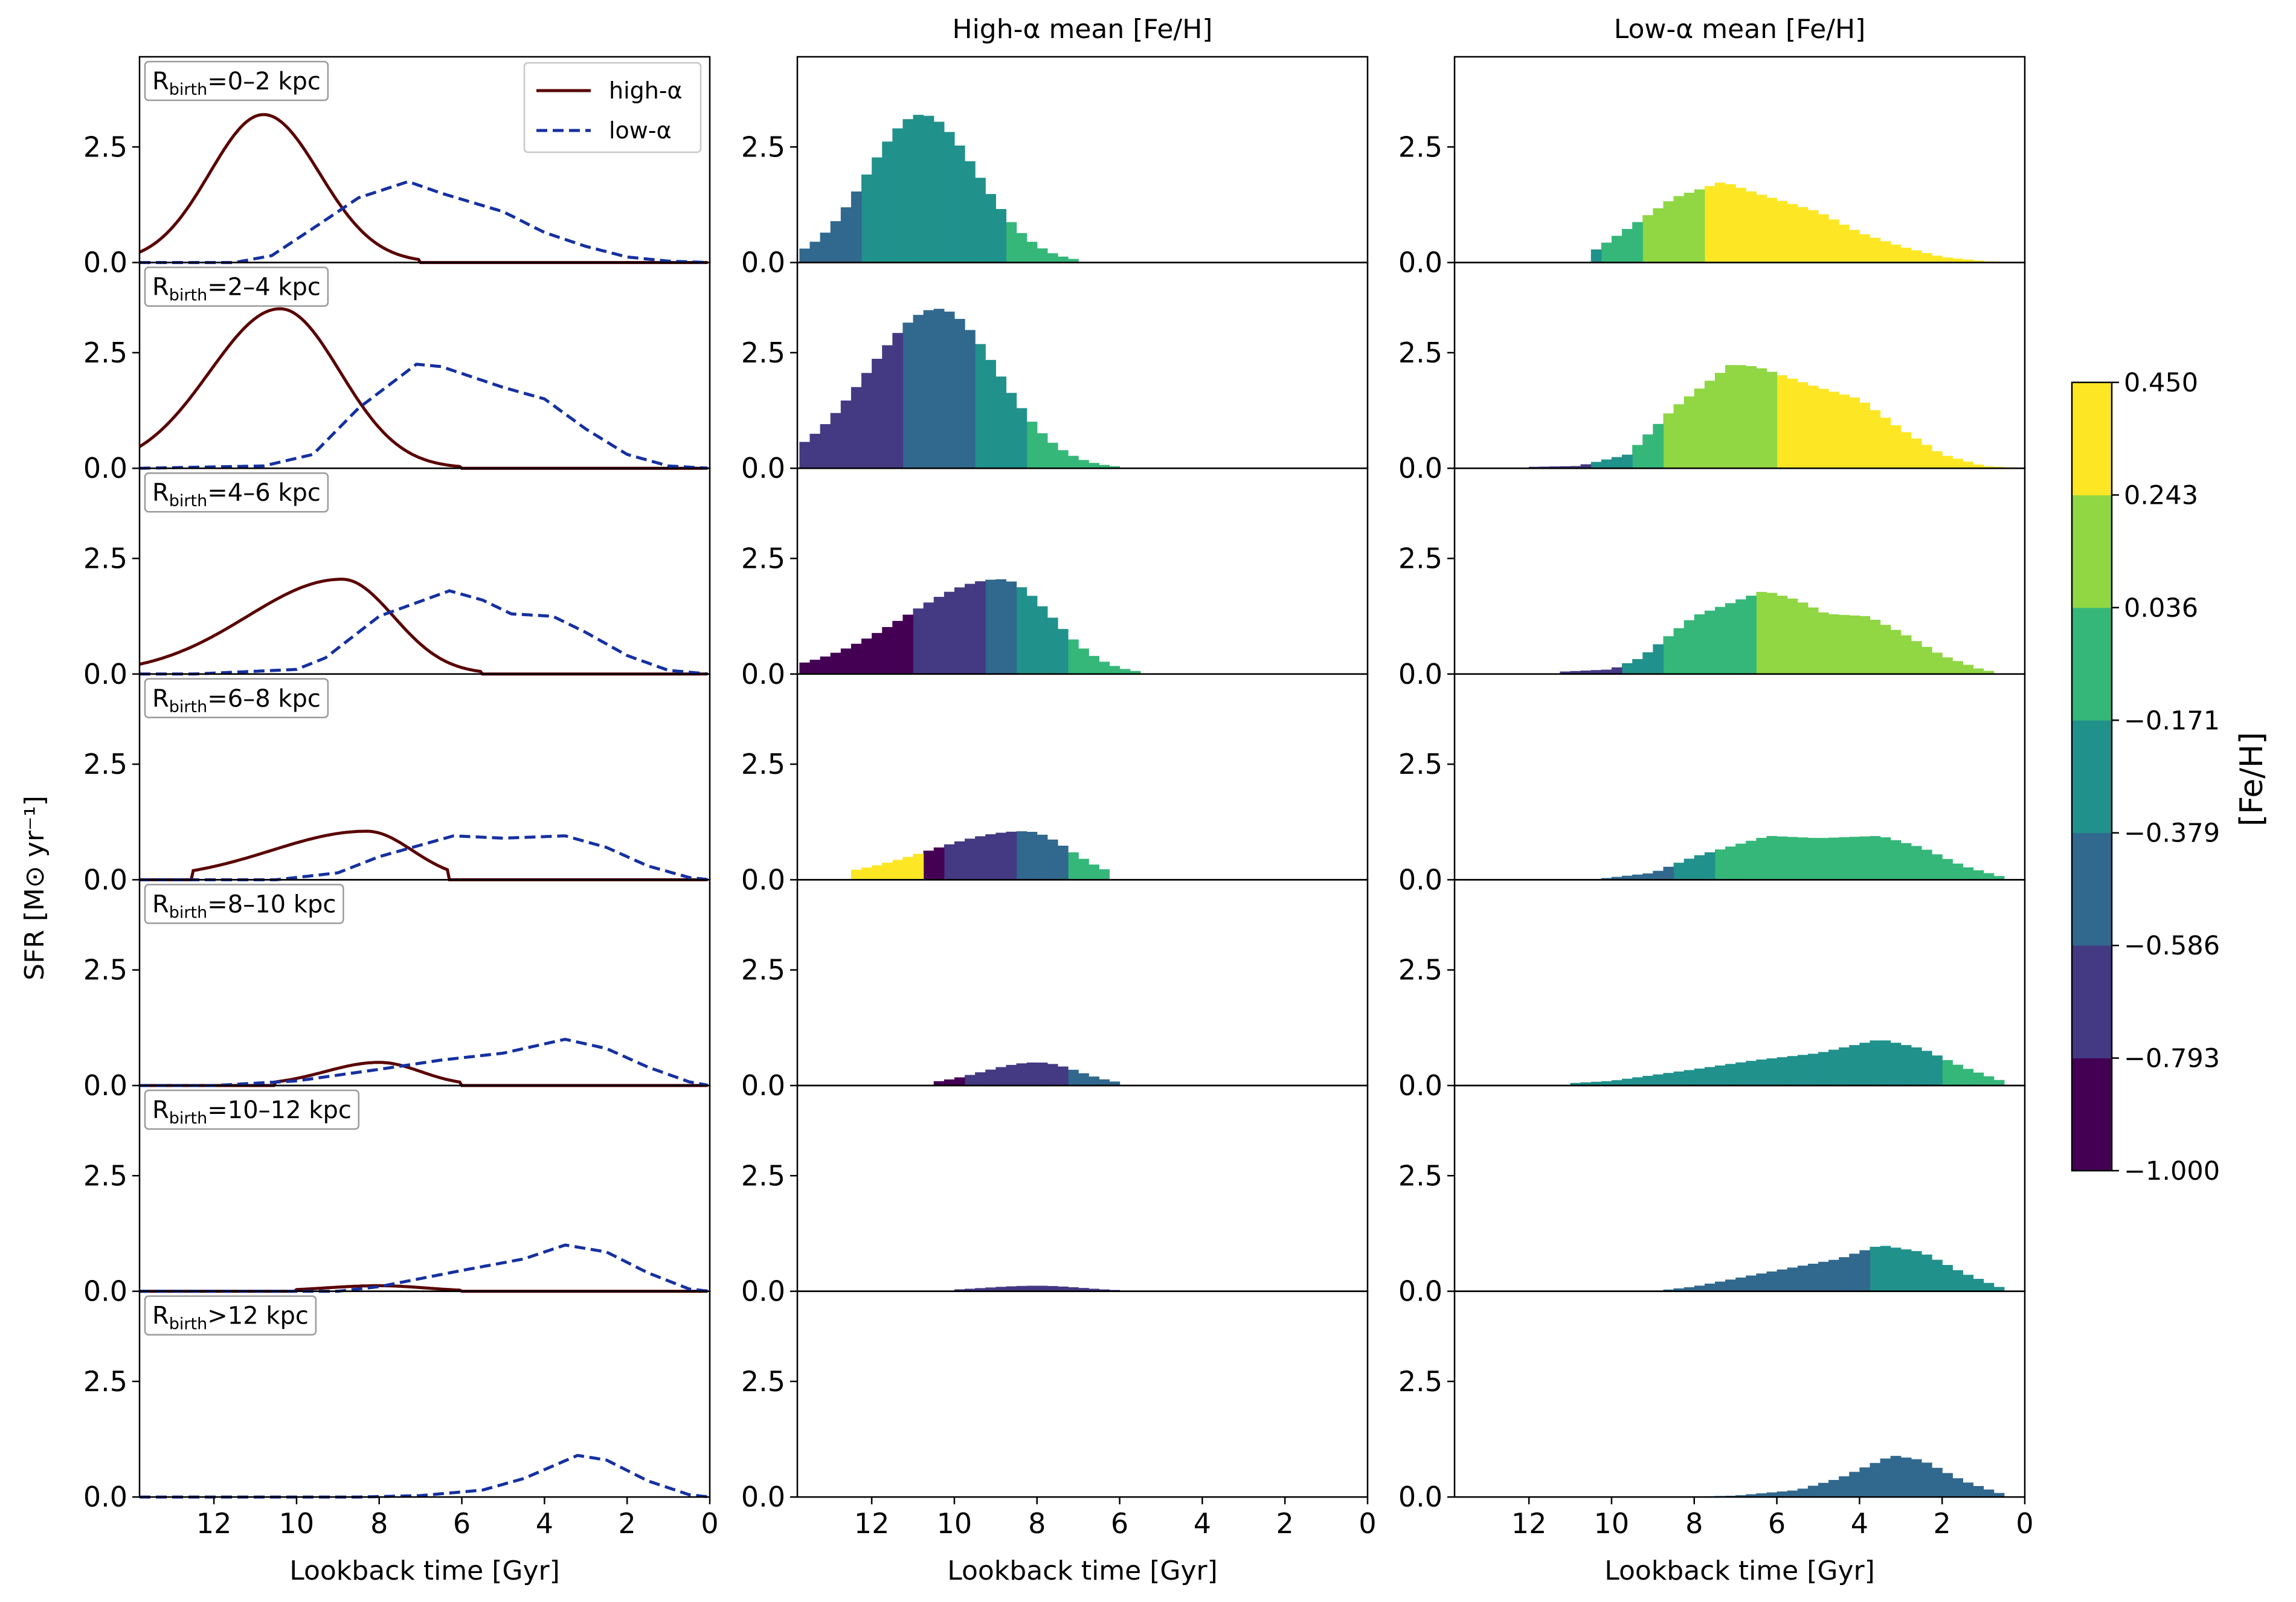 The image size is (2296, 1602). I want to click on row-label: Rbirth=8–10 kpc, so click(244, 906).